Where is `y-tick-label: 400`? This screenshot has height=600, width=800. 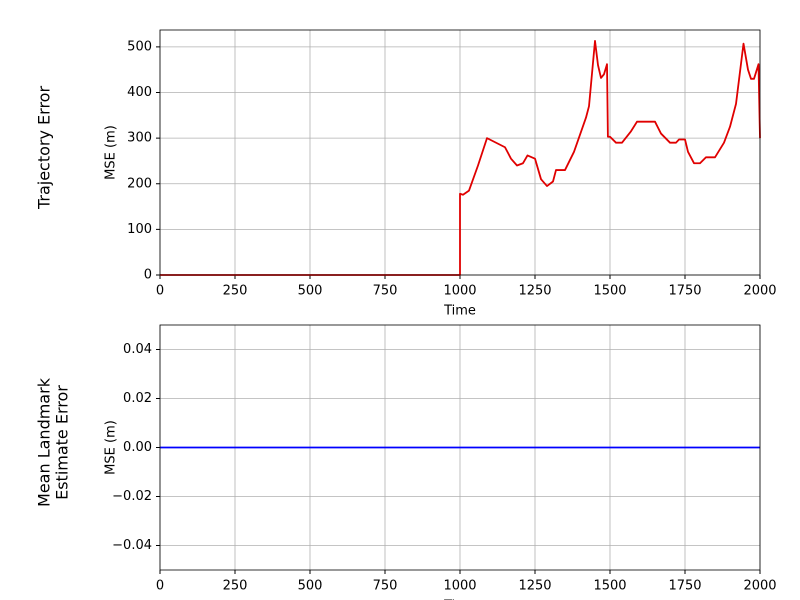
y-tick-label: 400 is located at coordinates (139, 92).